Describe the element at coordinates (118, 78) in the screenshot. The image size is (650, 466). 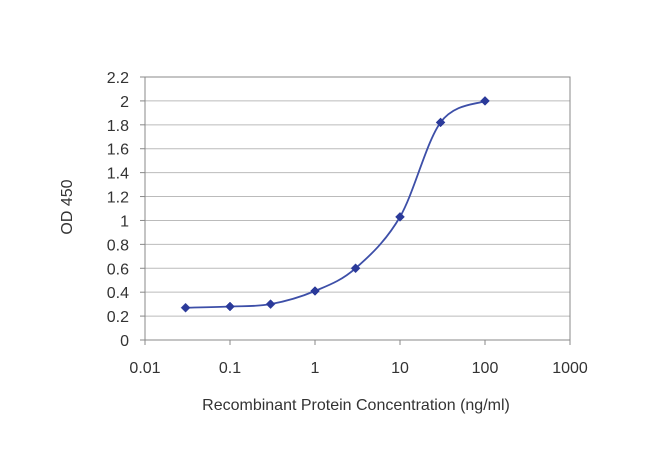
I see `y-tick-label: 2.2` at that location.